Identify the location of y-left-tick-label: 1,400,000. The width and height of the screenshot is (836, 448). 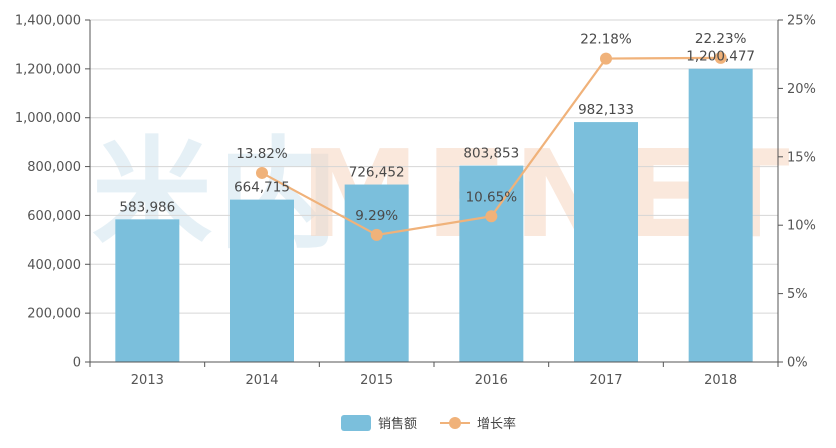
(48, 21).